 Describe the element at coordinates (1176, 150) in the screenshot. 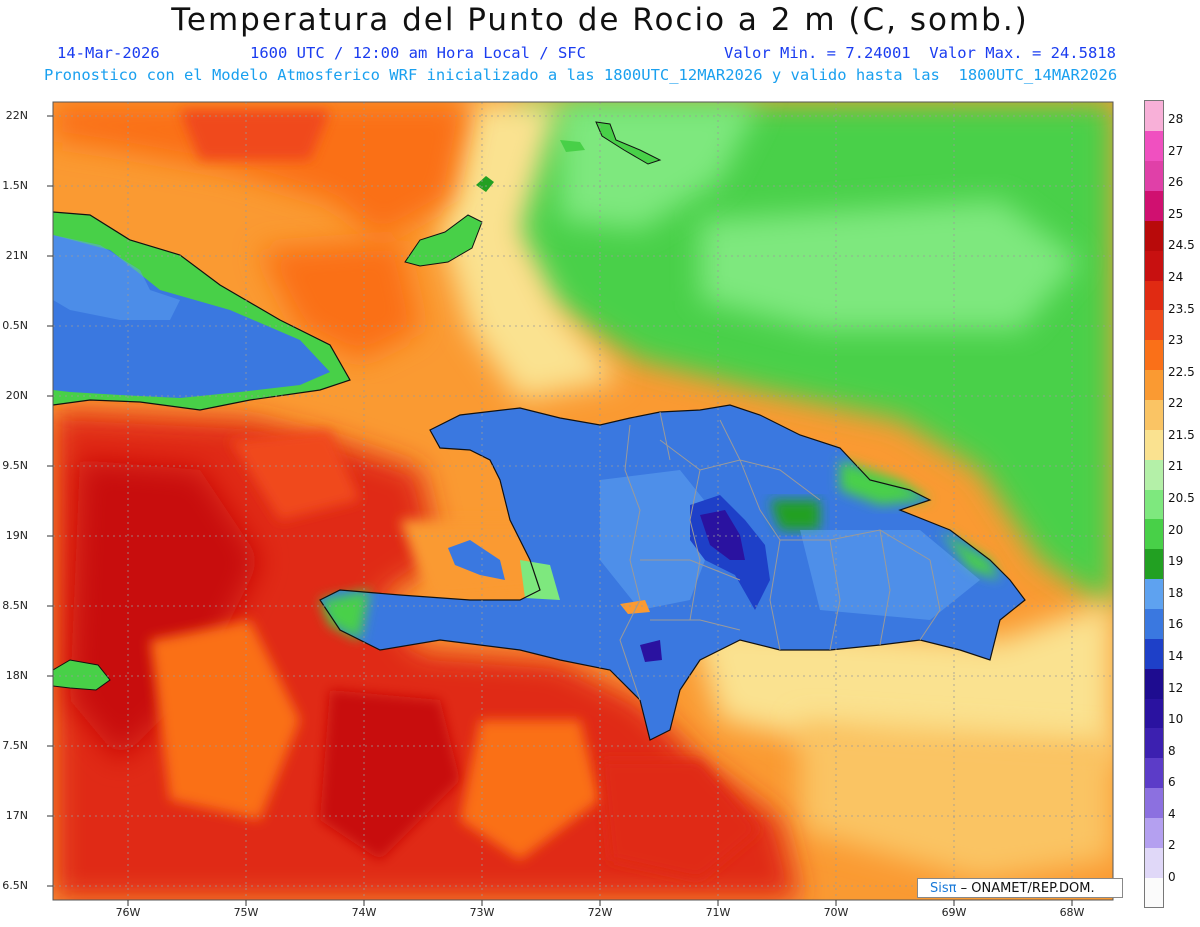

I see `legend-label: 27` at that location.